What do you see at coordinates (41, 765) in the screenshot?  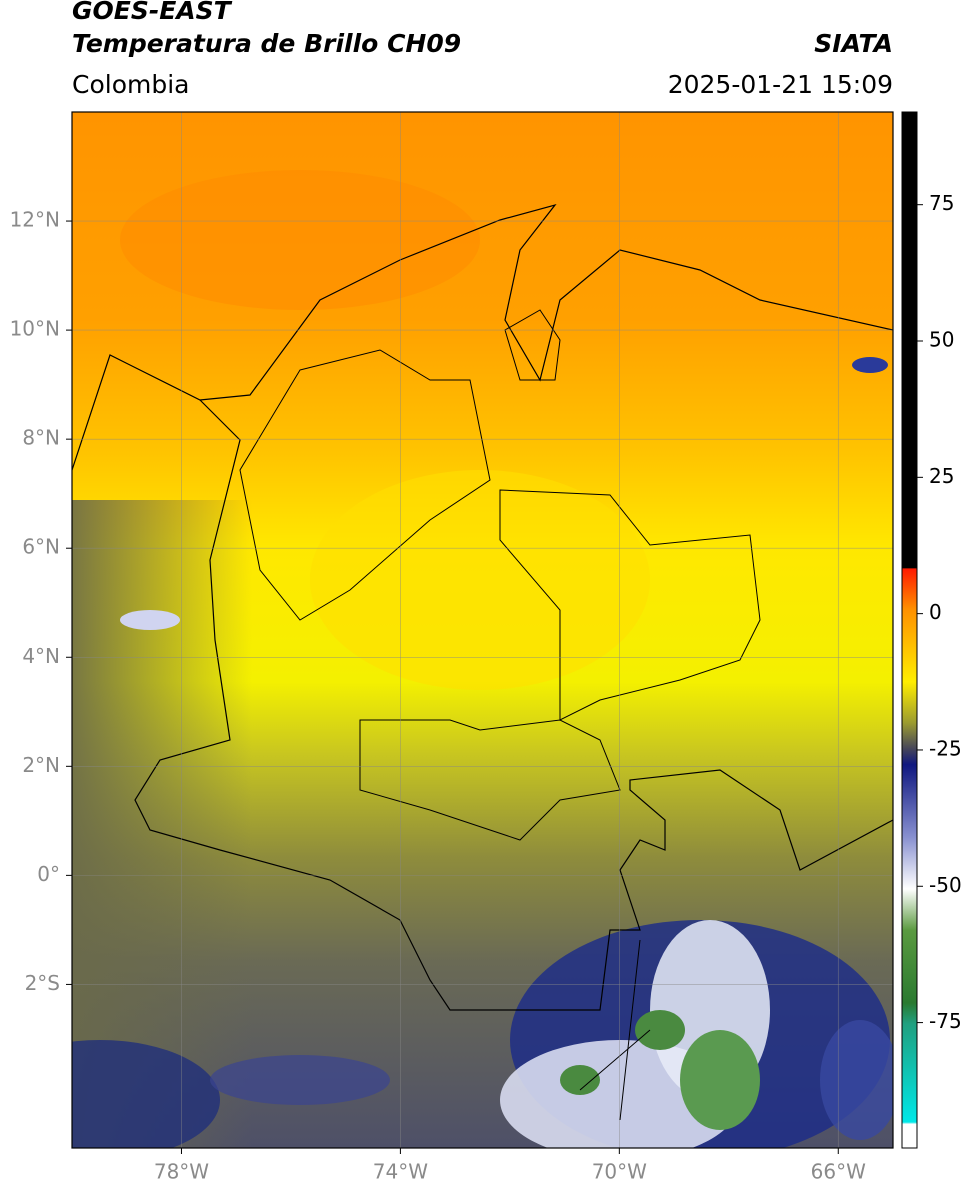 I see `y-tick-label: 2°N` at bounding box center [41, 765].